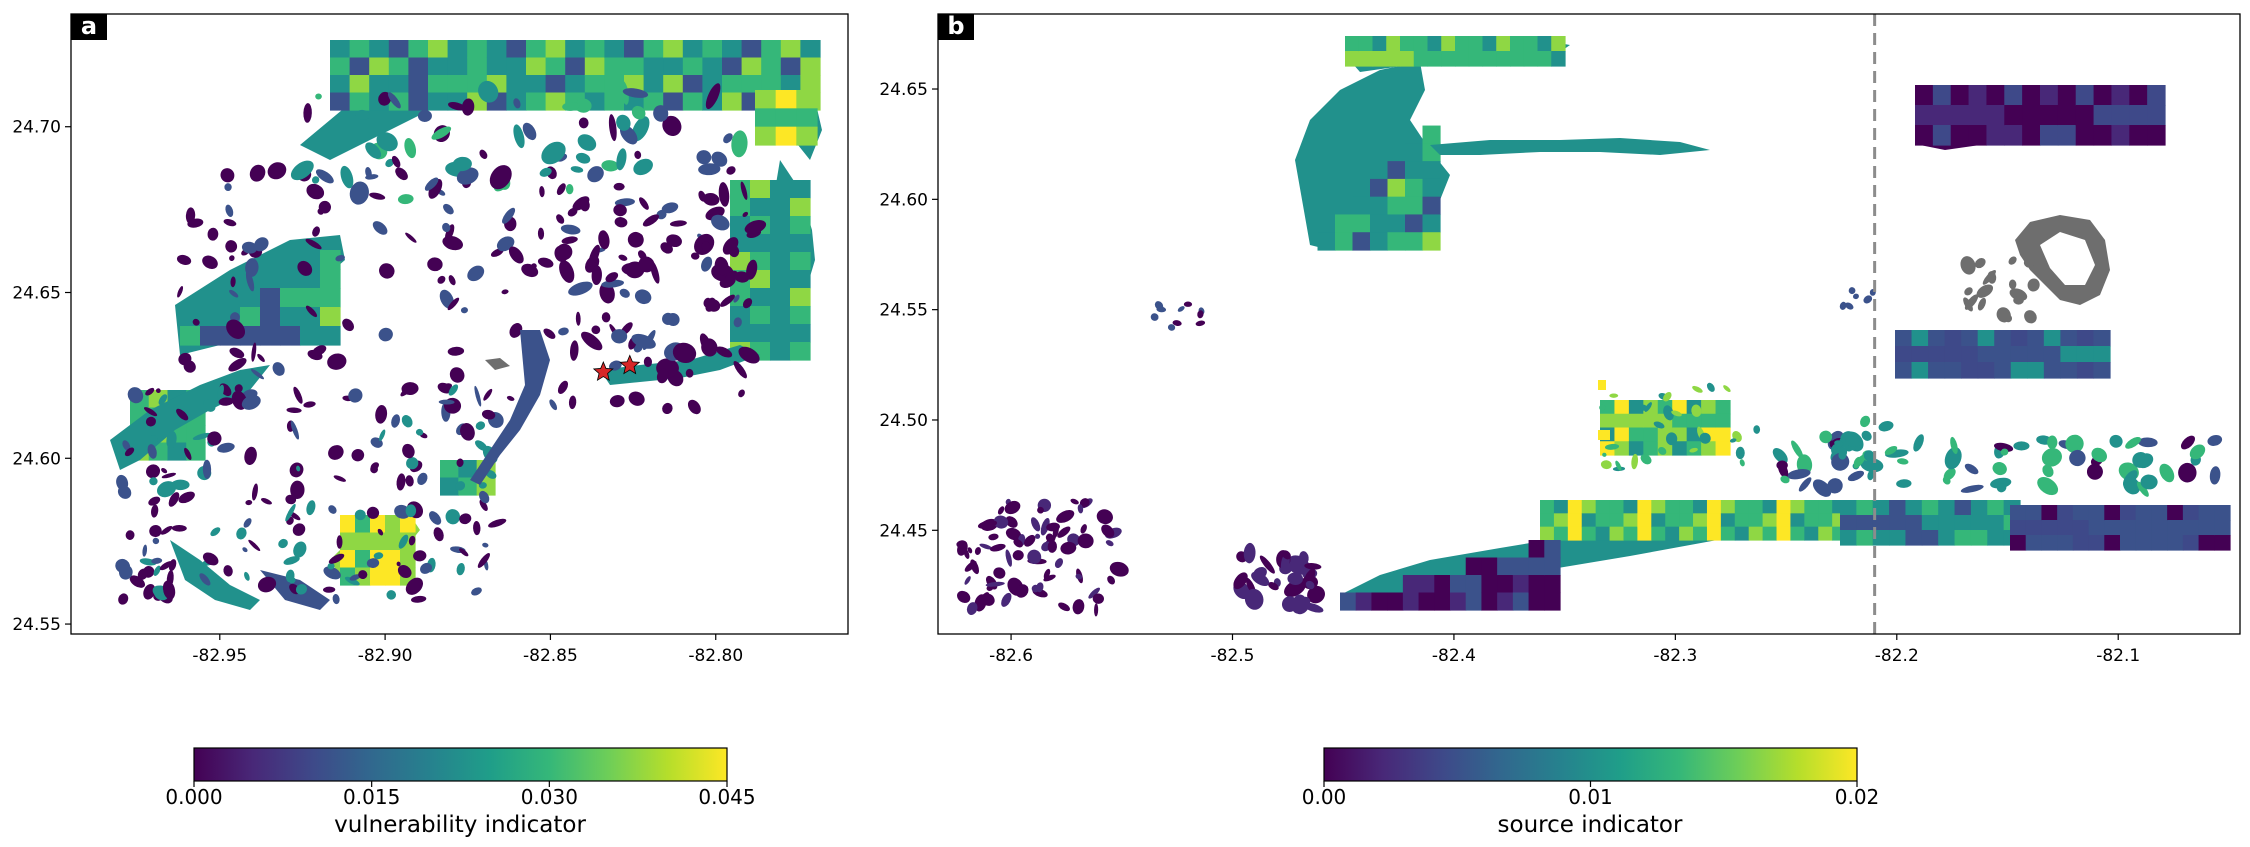 This screenshot has height=847, width=2250. Describe the element at coordinates (549, 797) in the screenshot. I see `colorbar-tick-label: 0.030` at that location.